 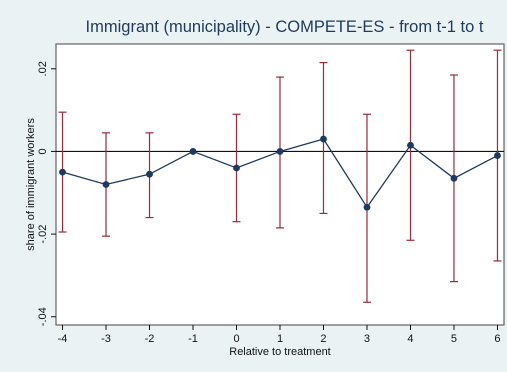 What do you see at coordinates (497, 339) in the screenshot?
I see `x-tick-label: 6` at bounding box center [497, 339].